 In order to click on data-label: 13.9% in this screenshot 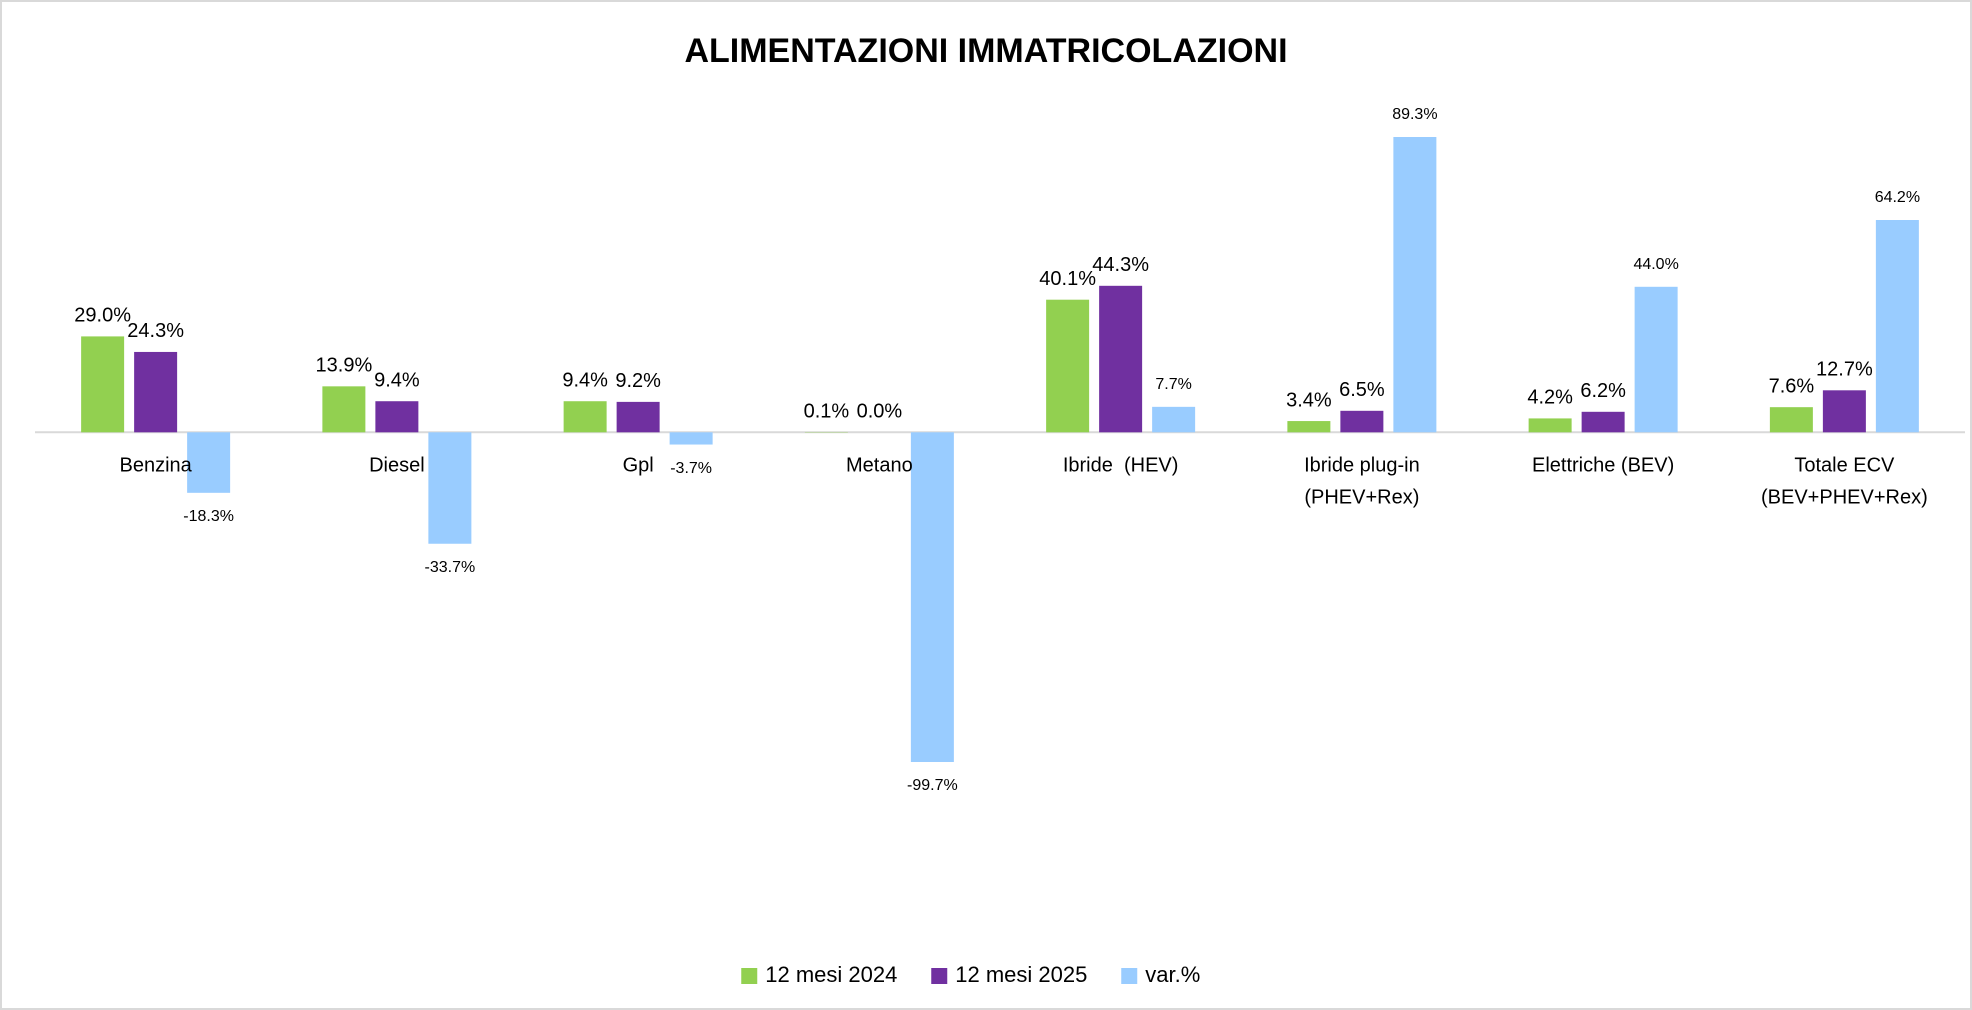, I will do `click(344, 366)`.